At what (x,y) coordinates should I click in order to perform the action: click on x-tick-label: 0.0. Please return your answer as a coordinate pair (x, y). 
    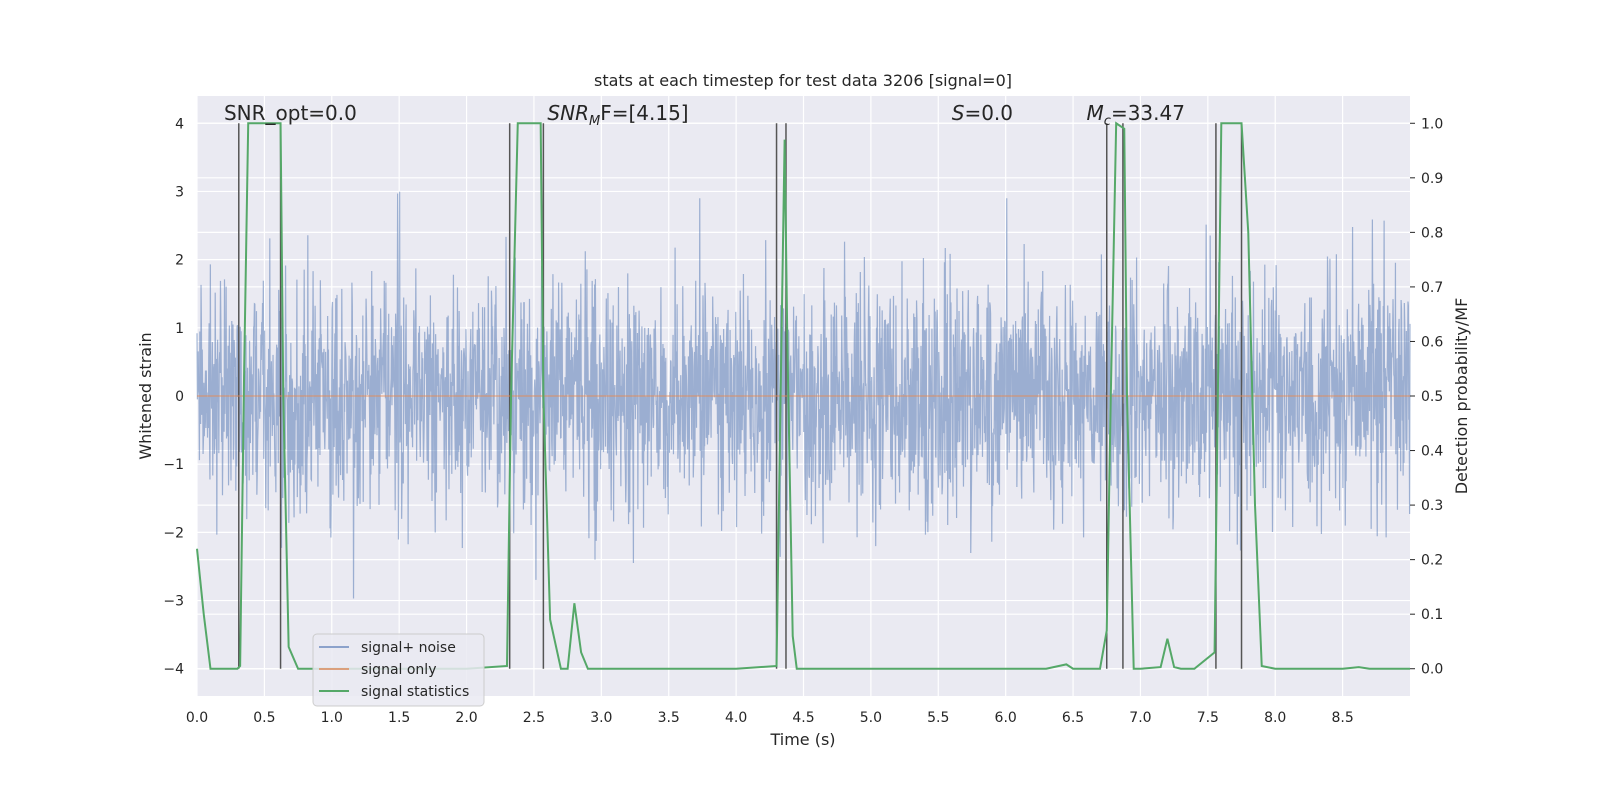
    Looking at the image, I should click on (197, 718).